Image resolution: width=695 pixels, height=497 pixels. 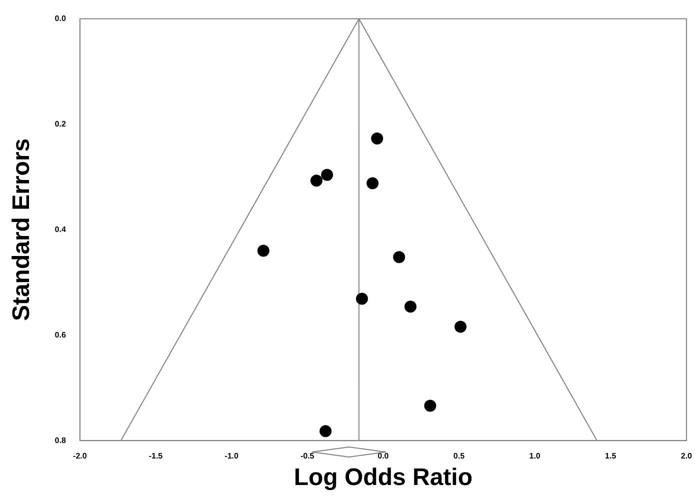 I want to click on y-tick-label: 0.4, so click(x=60, y=229).